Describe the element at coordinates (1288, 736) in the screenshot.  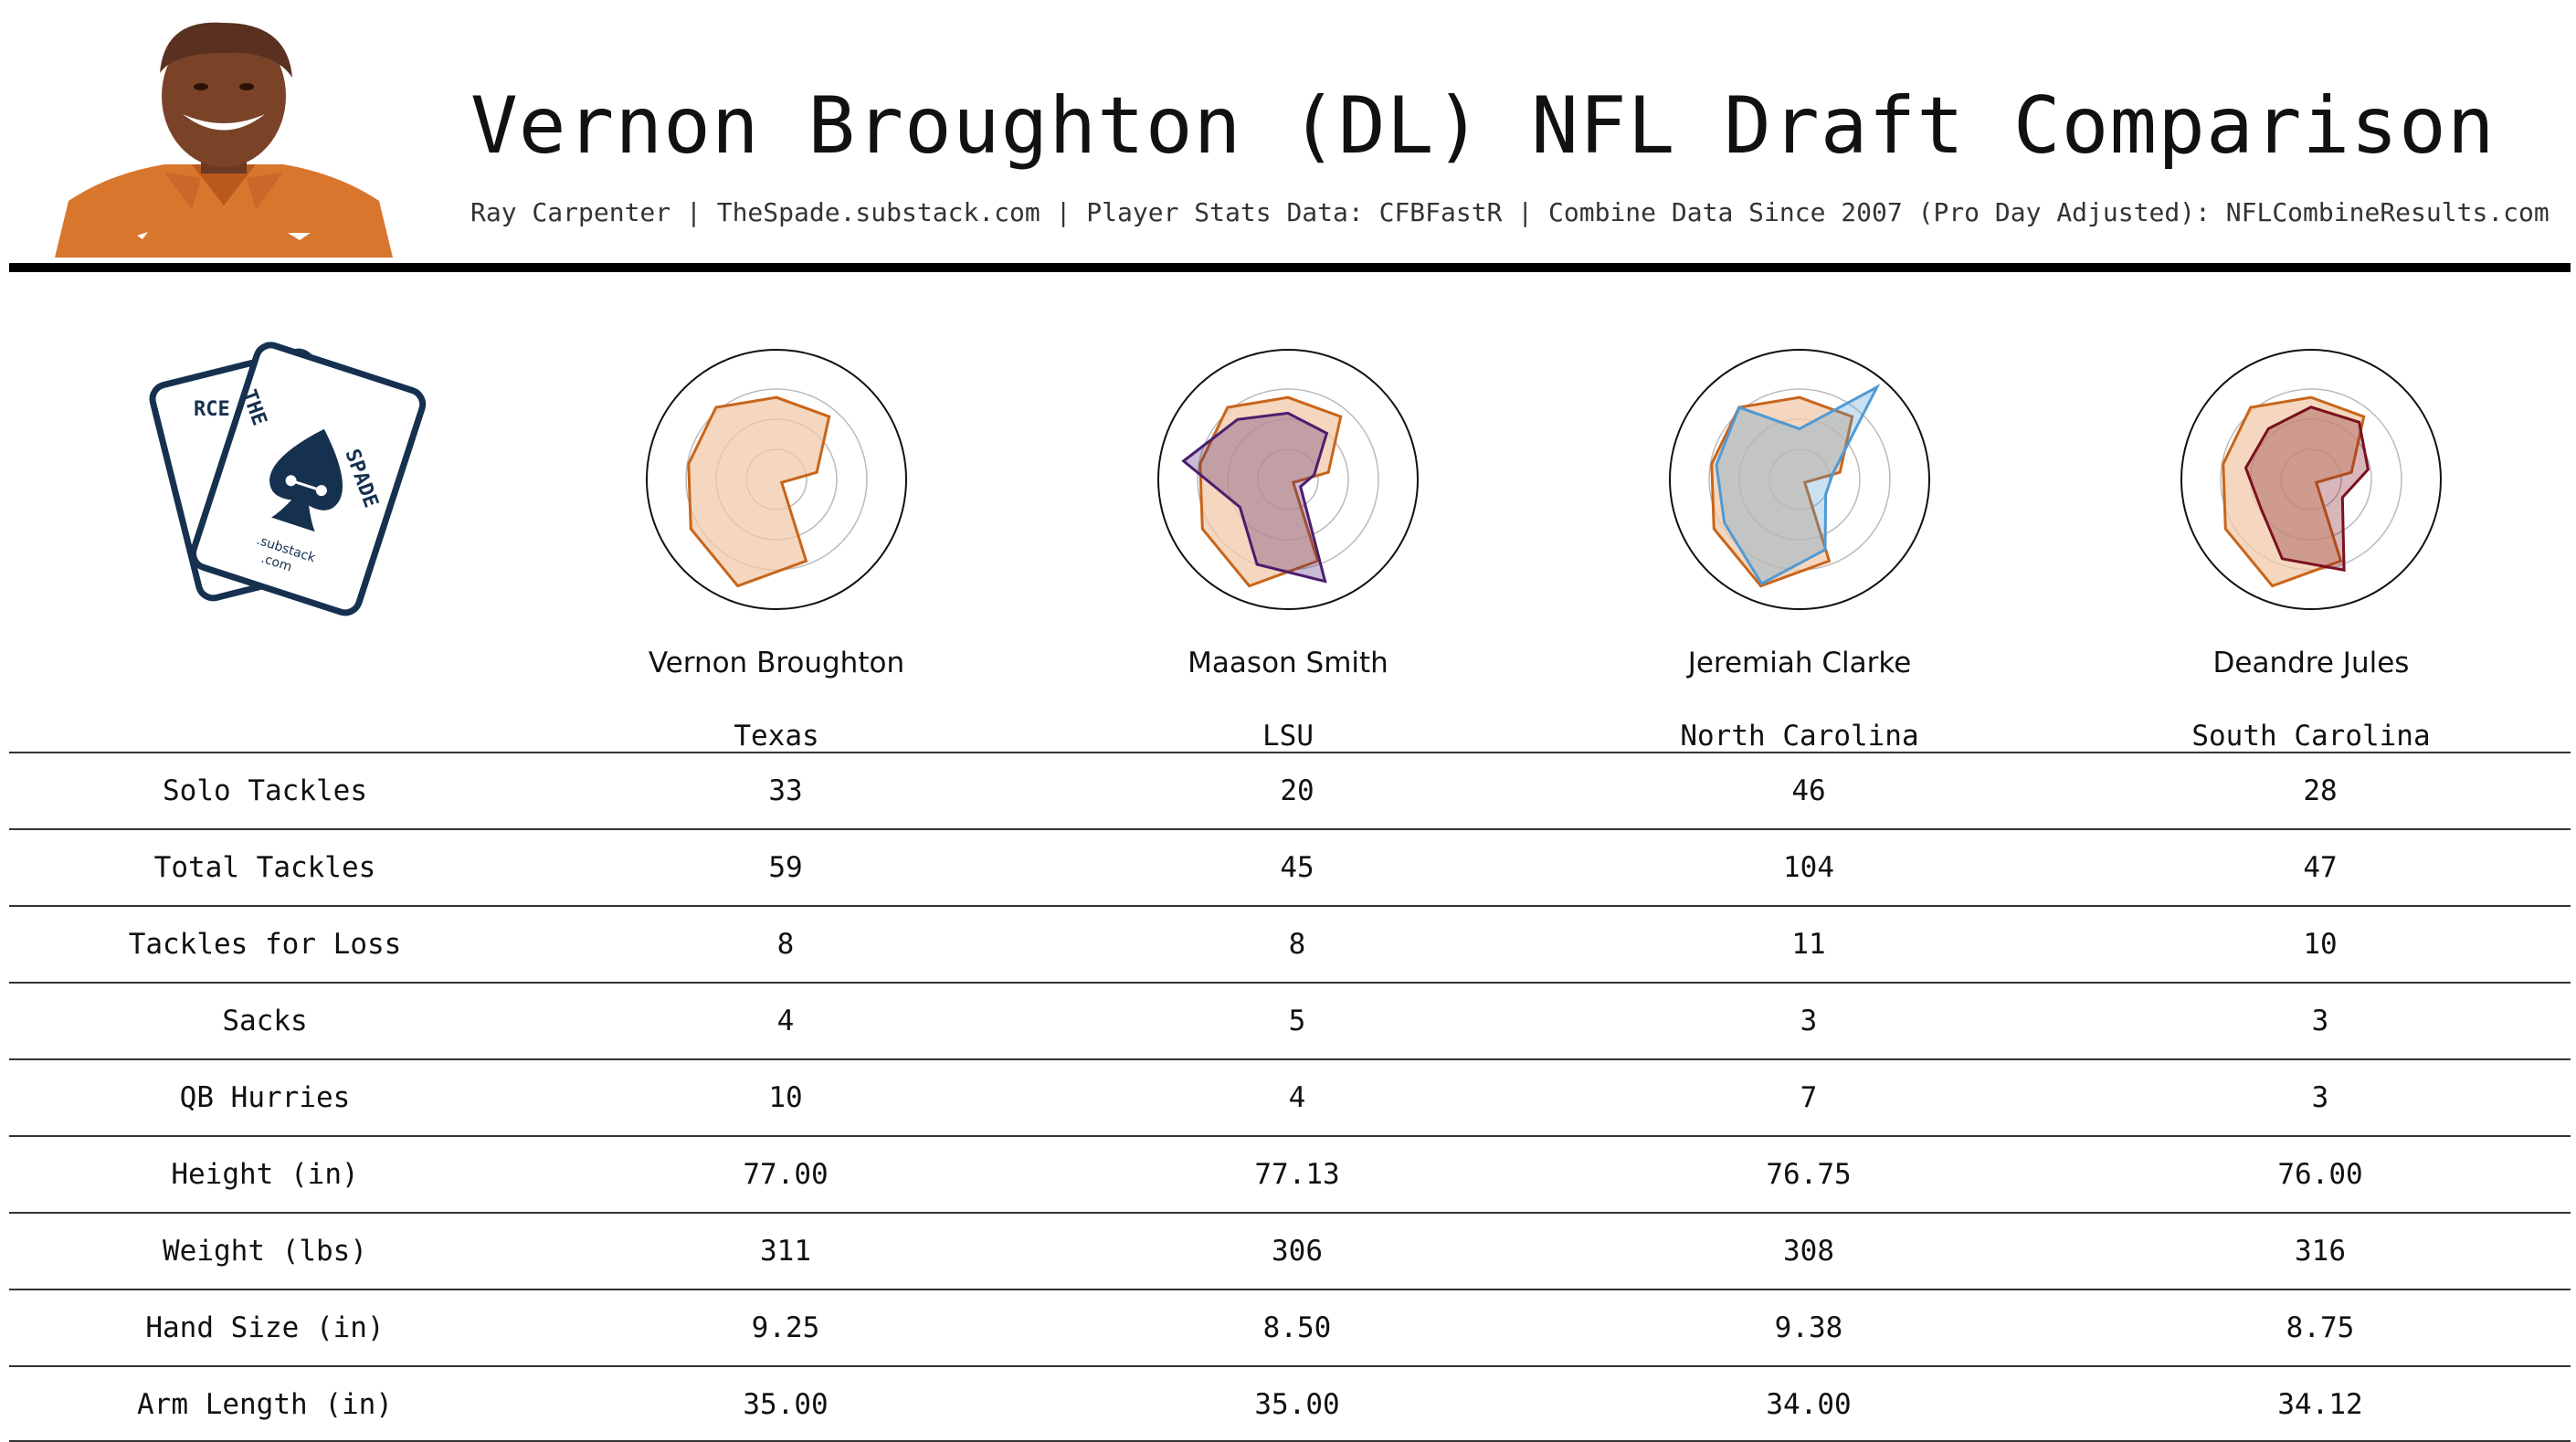
I see `player-school: LSU` at that location.